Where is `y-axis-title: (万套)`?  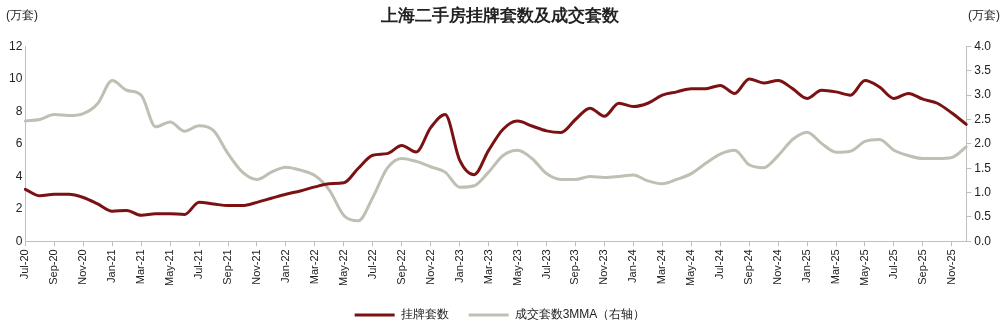 y-axis-title: (万套) is located at coordinates (22, 15).